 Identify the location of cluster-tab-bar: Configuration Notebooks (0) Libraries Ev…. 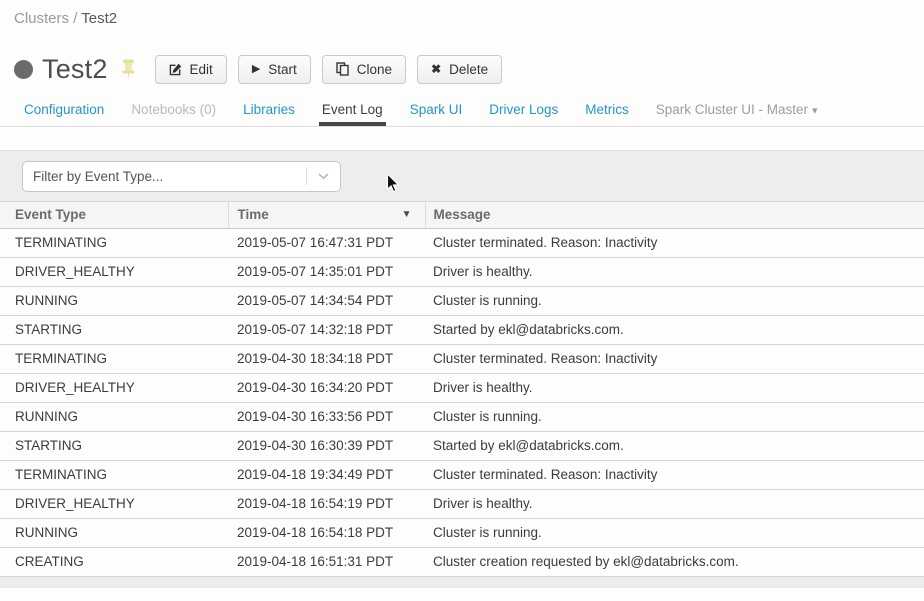
(462, 114).